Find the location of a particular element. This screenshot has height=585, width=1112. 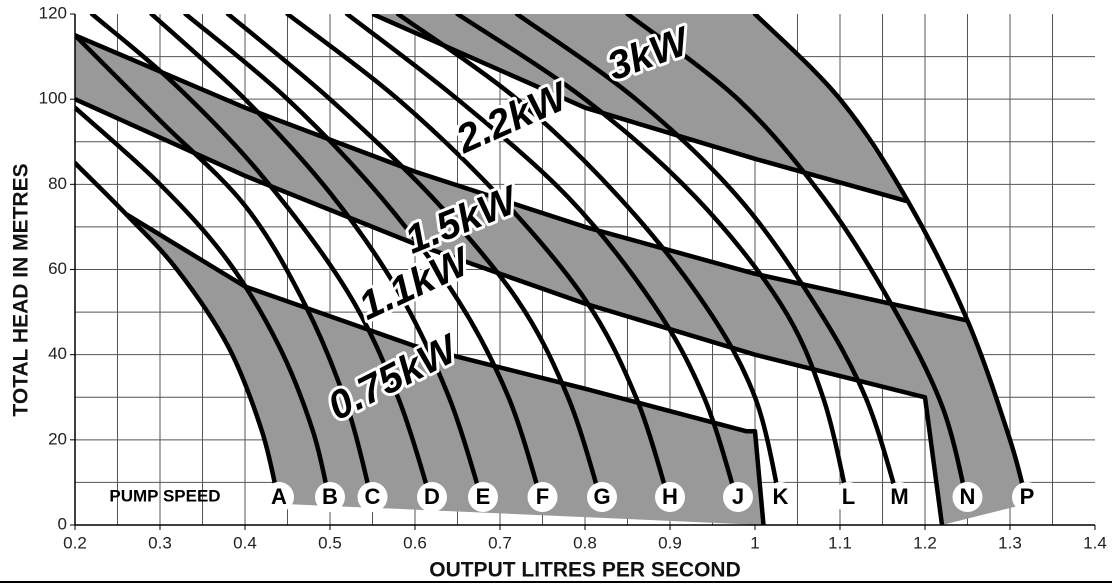

y-tick-label: 100 is located at coordinates (53, 98).